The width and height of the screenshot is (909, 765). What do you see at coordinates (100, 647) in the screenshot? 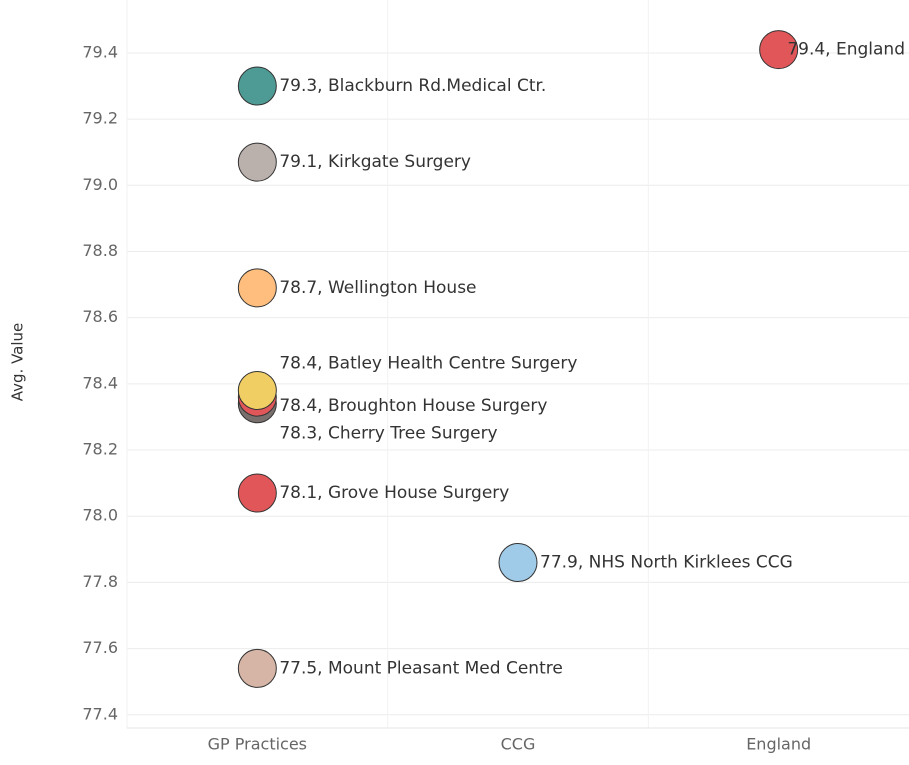
I see `y-tick-label: 77.6` at bounding box center [100, 647].